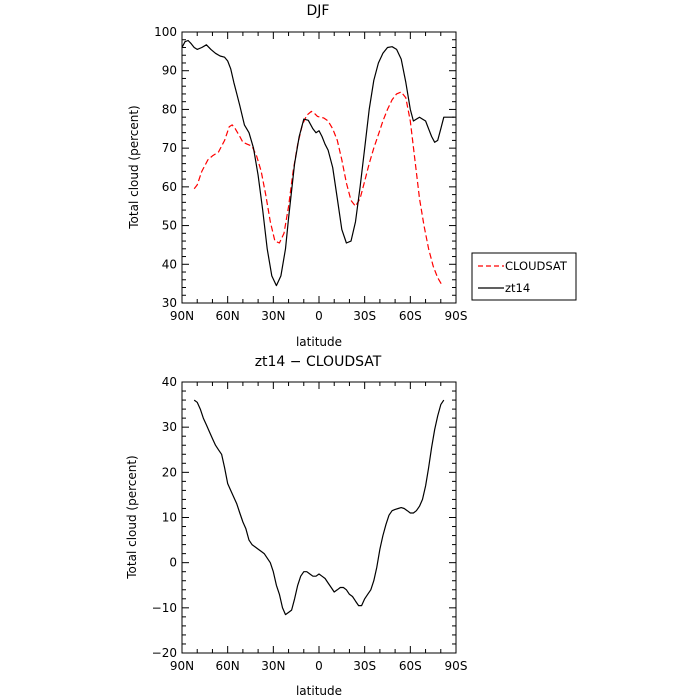  I want to click on chart-difference-y-tick-label: 40, so click(169, 382).